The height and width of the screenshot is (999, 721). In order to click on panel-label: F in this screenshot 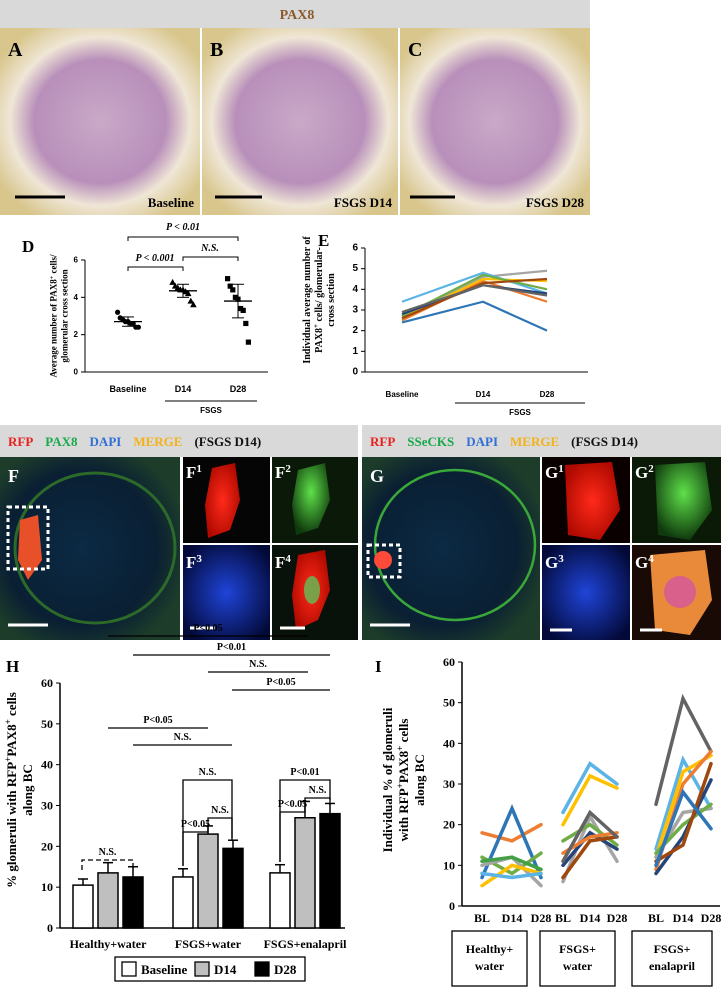, I will do `click(13, 476)`.